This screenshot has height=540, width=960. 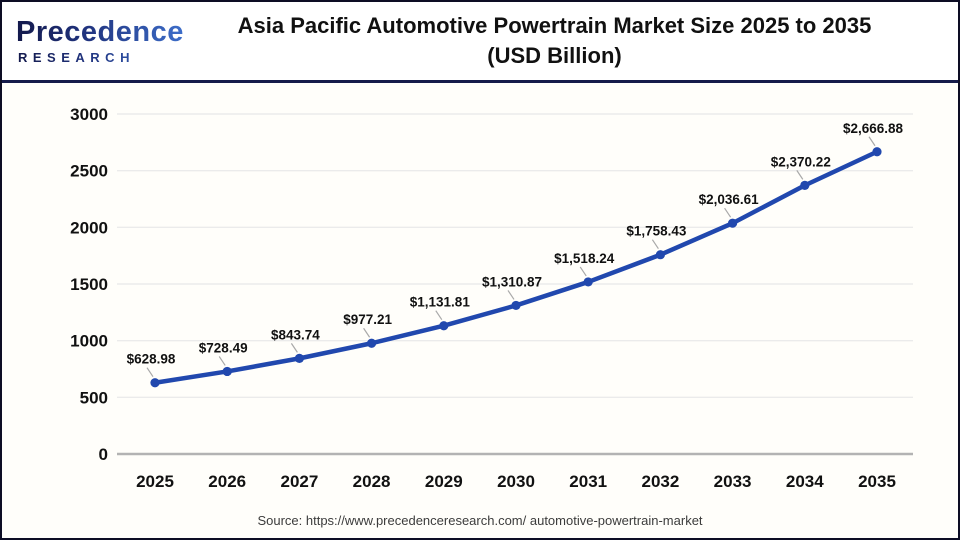 What do you see at coordinates (89, 284) in the screenshot?
I see `svg-text: 1500` at bounding box center [89, 284].